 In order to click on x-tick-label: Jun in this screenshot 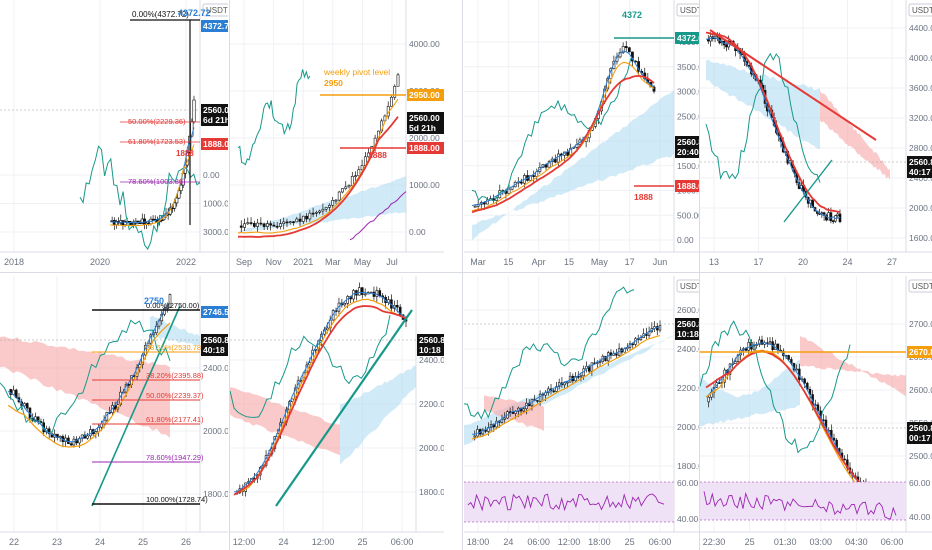, I will do `click(660, 262)`.